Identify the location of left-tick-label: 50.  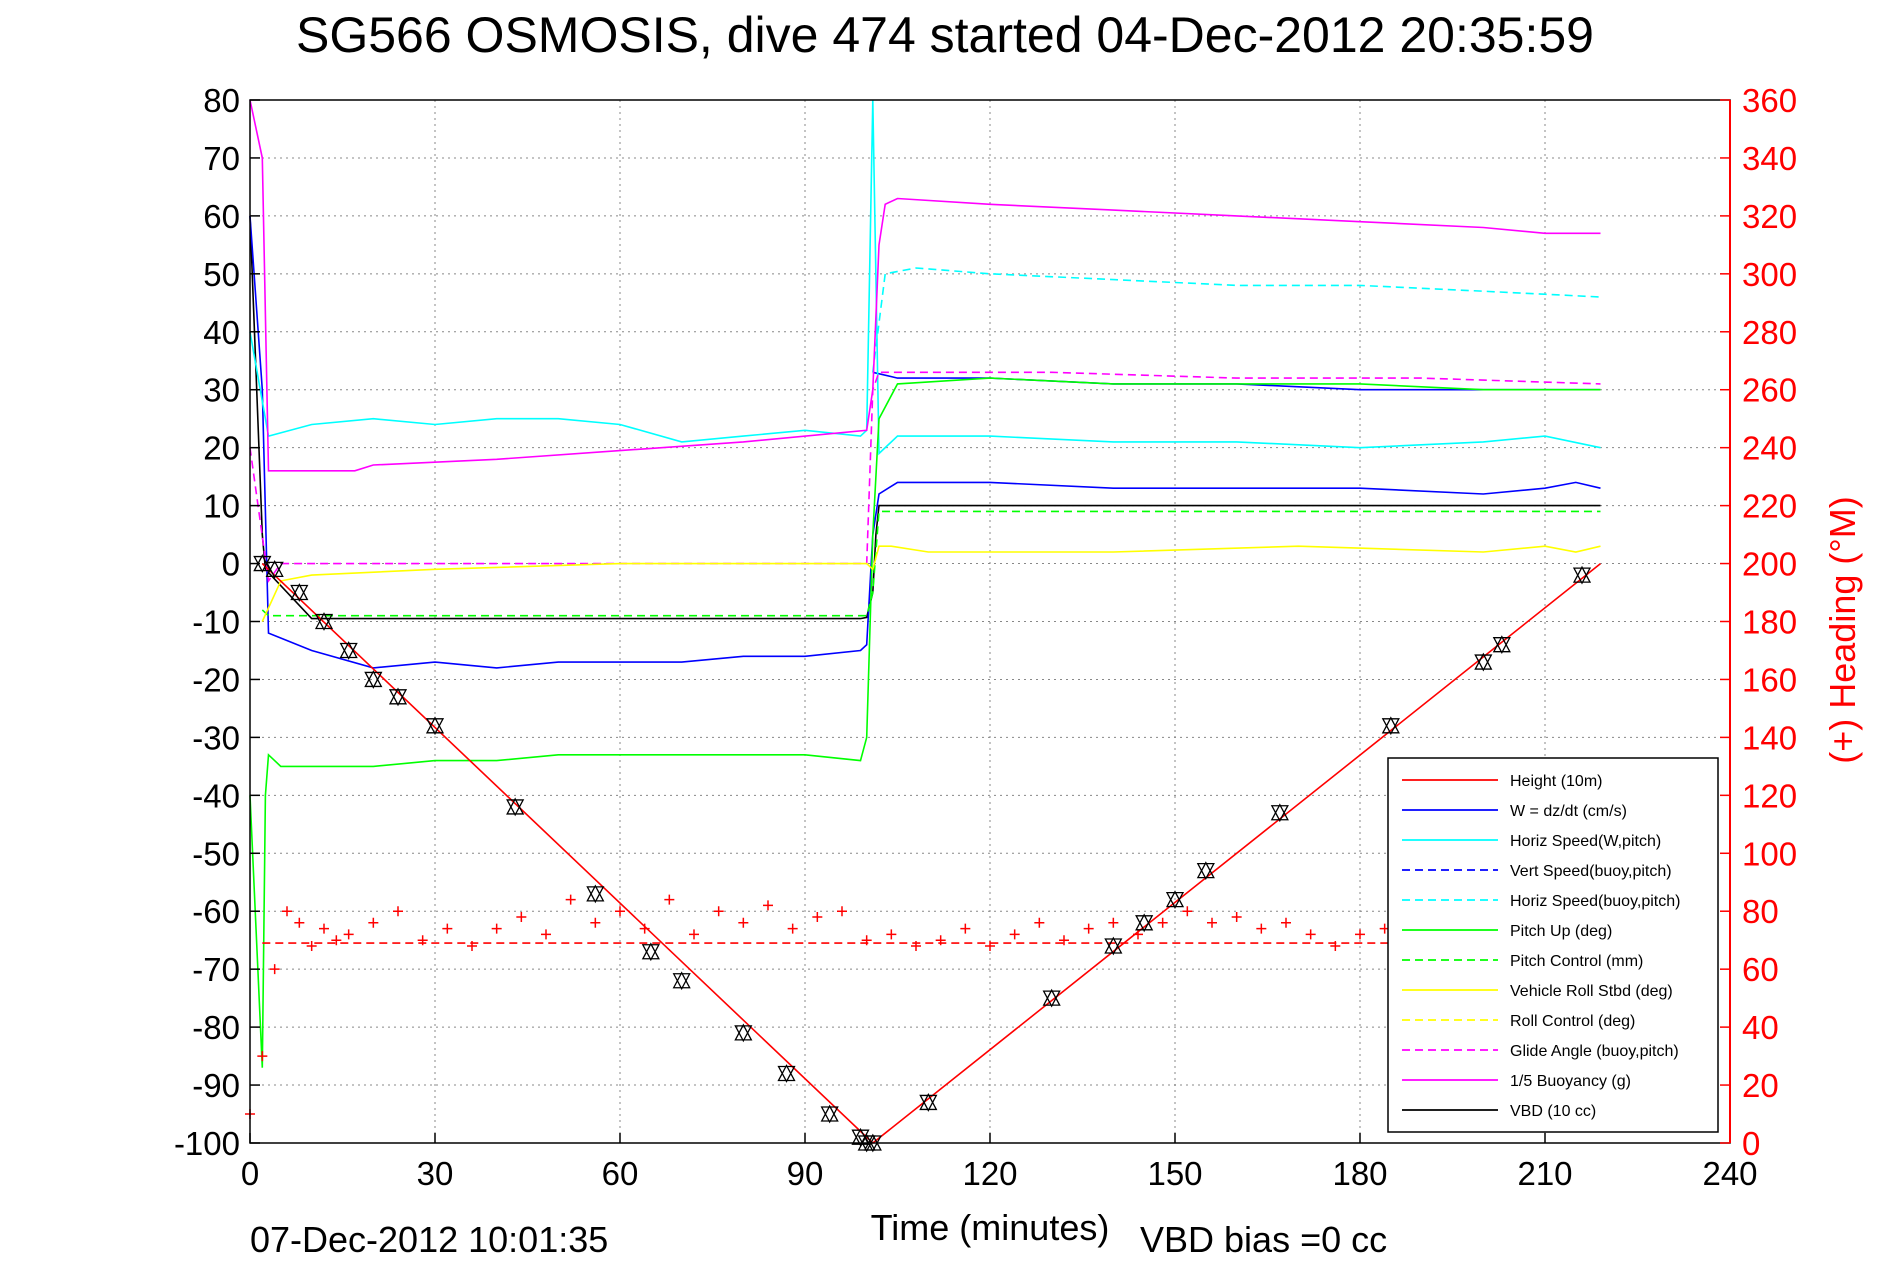
(221, 274).